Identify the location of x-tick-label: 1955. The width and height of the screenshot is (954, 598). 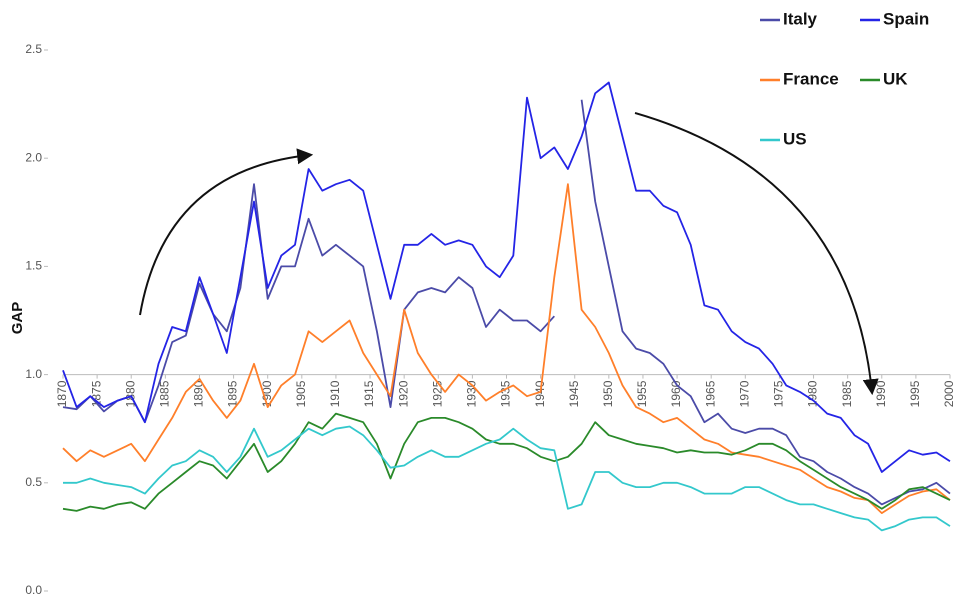
(642, 393).